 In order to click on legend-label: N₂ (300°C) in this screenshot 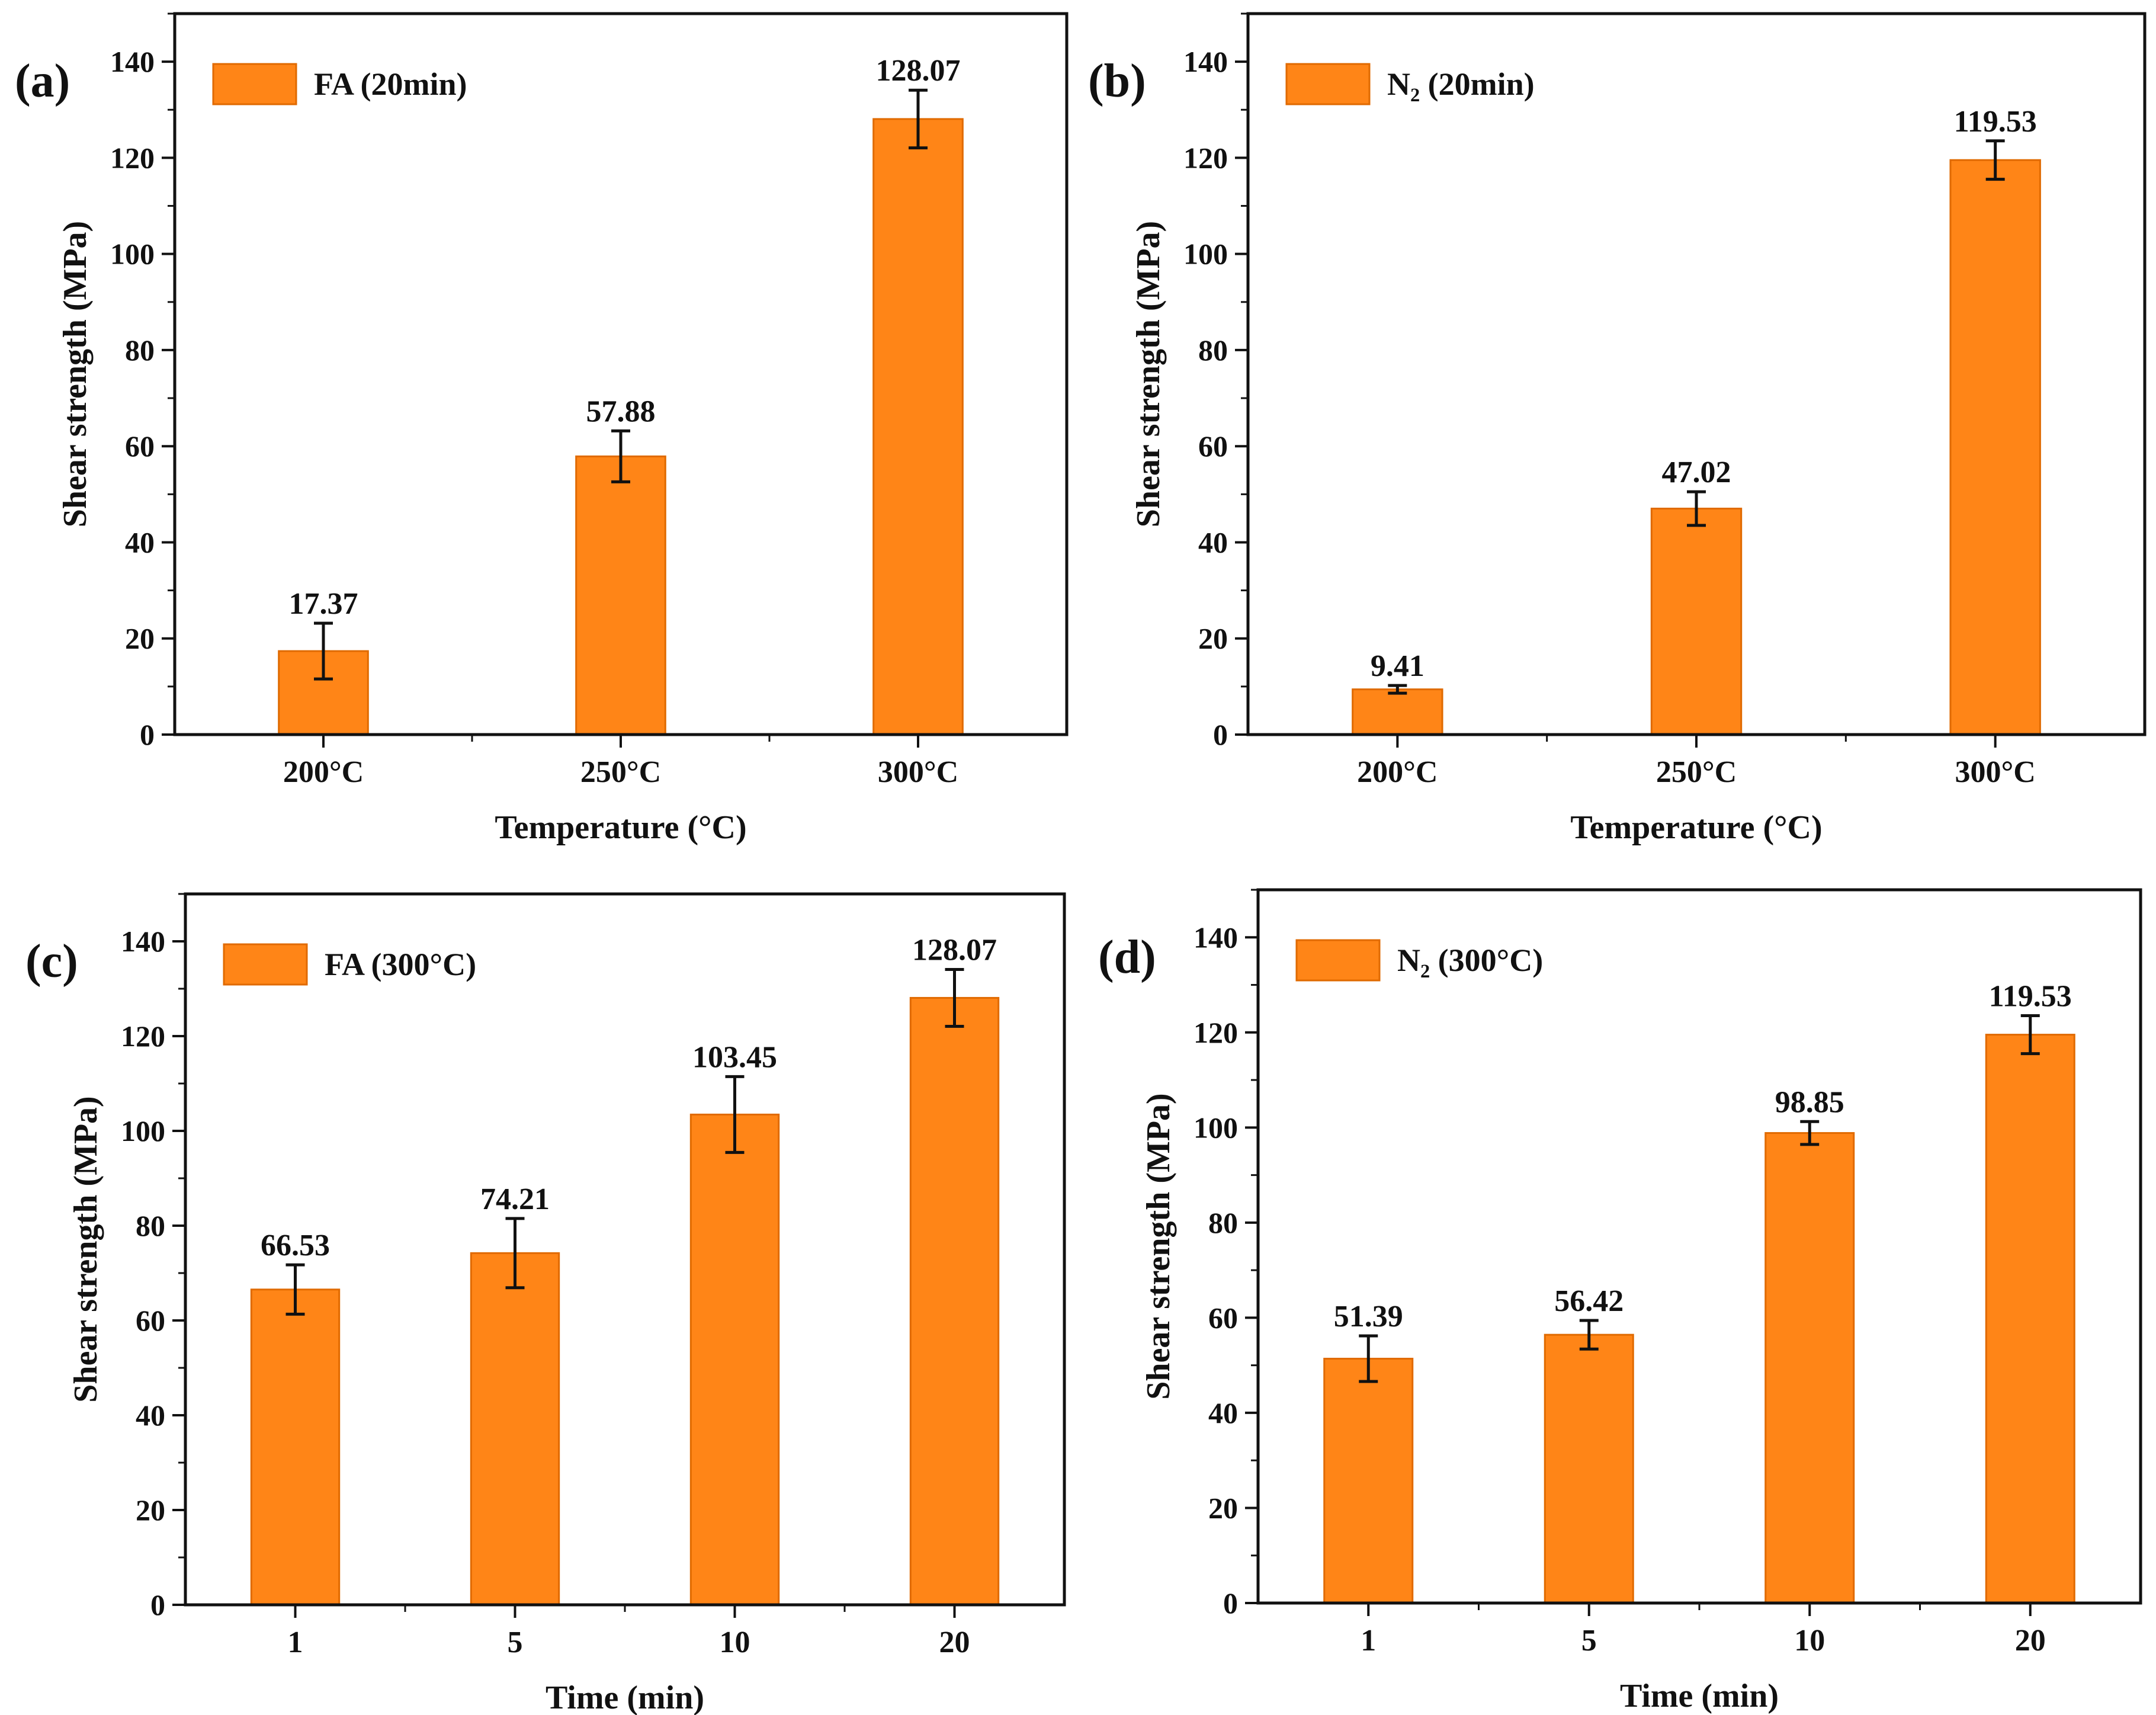, I will do `click(1470, 960)`.